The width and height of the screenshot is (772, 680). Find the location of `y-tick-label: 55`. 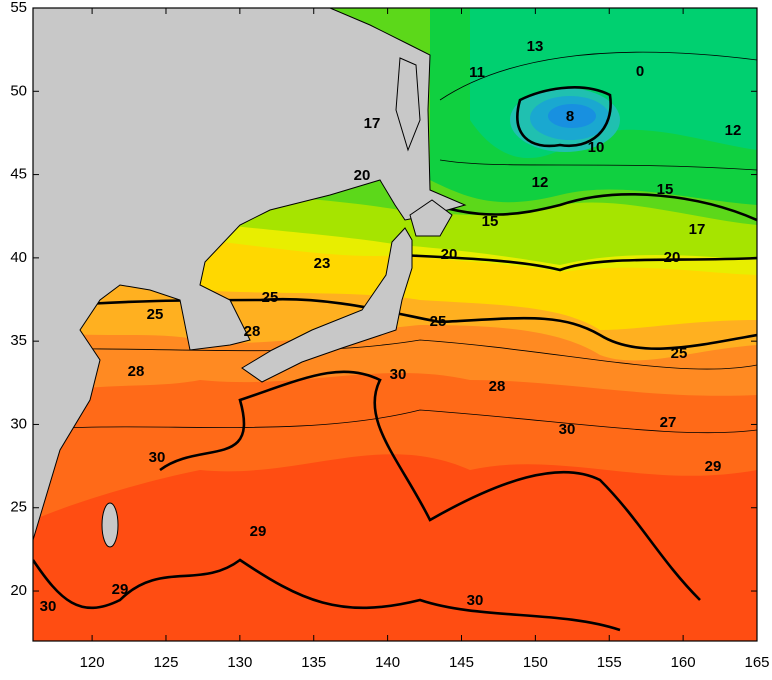

y-tick-label: 55 is located at coordinates (18, 8).